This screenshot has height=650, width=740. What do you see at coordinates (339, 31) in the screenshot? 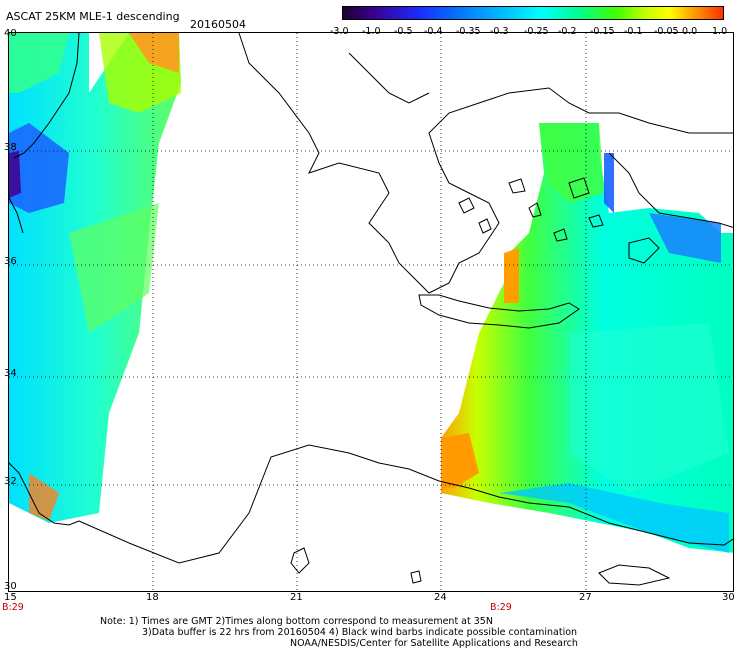
I see `scale-label: -3.0` at bounding box center [339, 31].